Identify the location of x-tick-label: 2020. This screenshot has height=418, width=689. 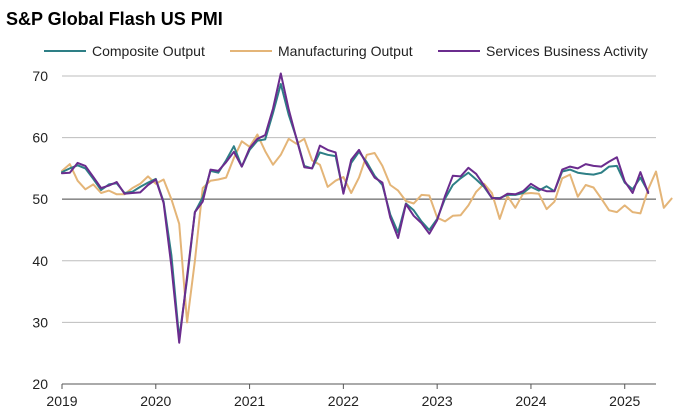
(155, 401).